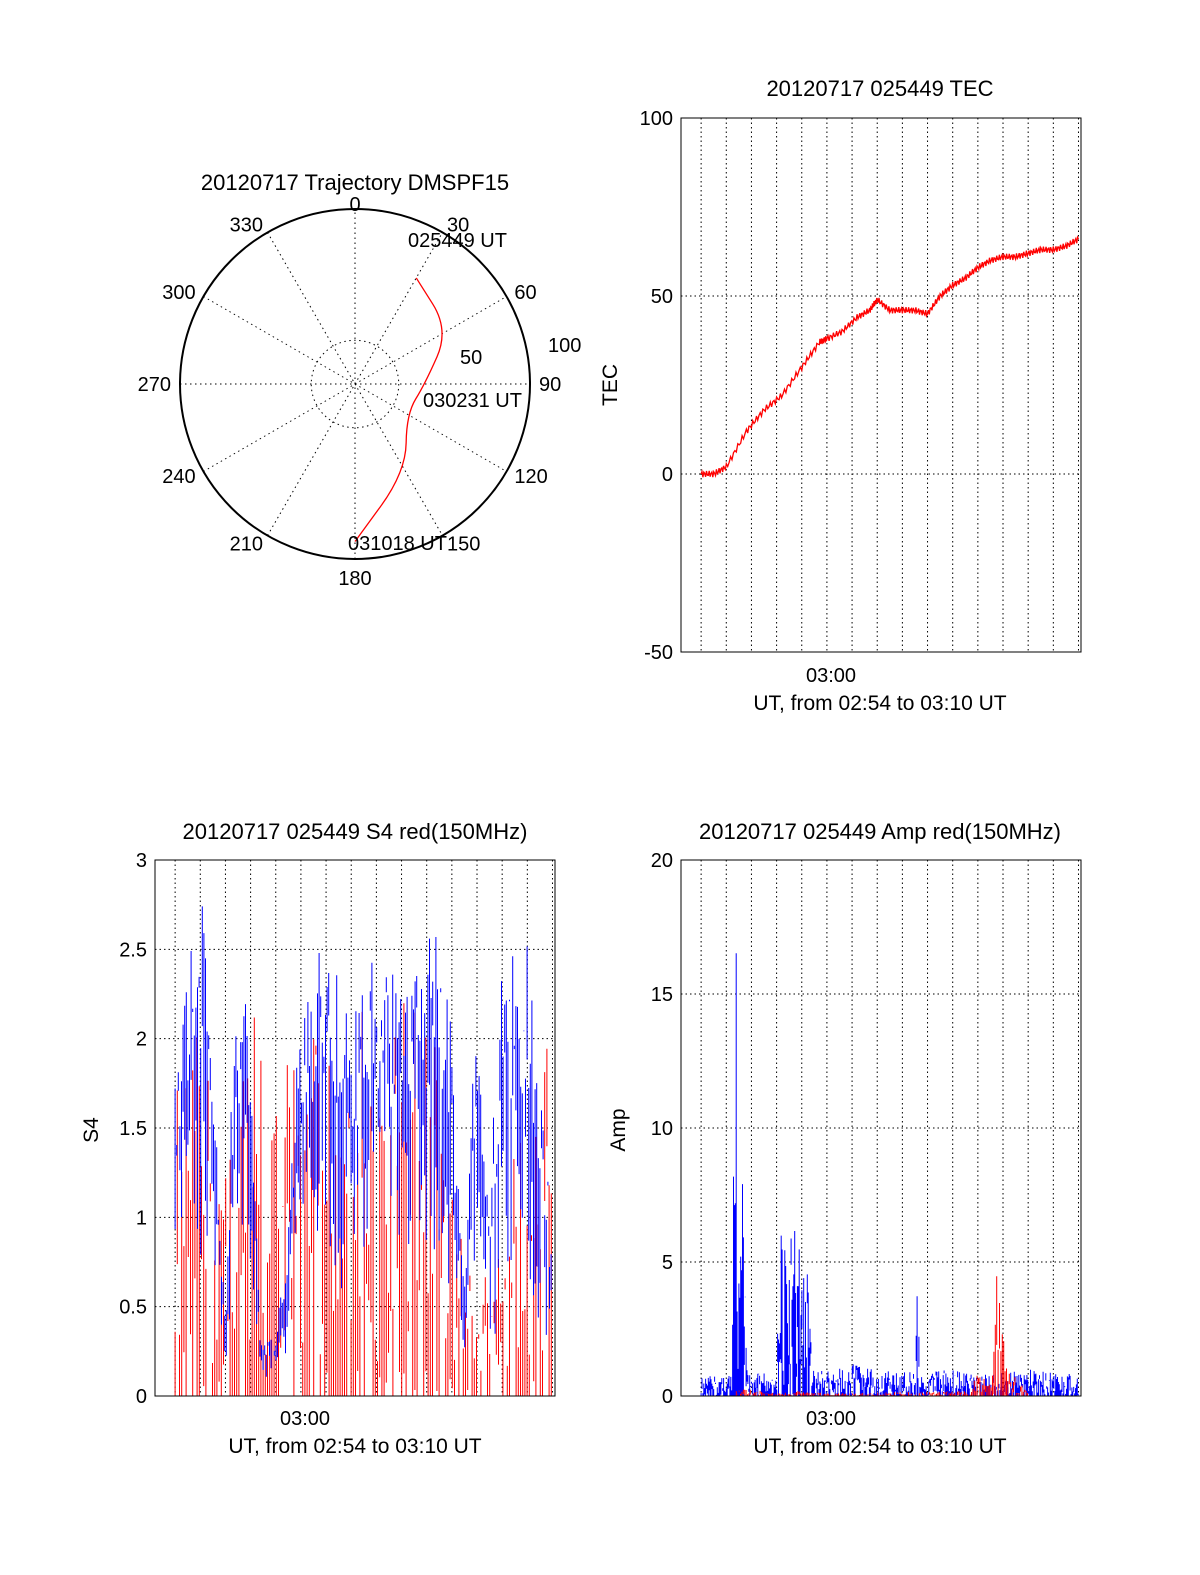 The width and height of the screenshot is (1200, 1575). I want to click on time-label-end: 031018 UT, so click(397, 544).